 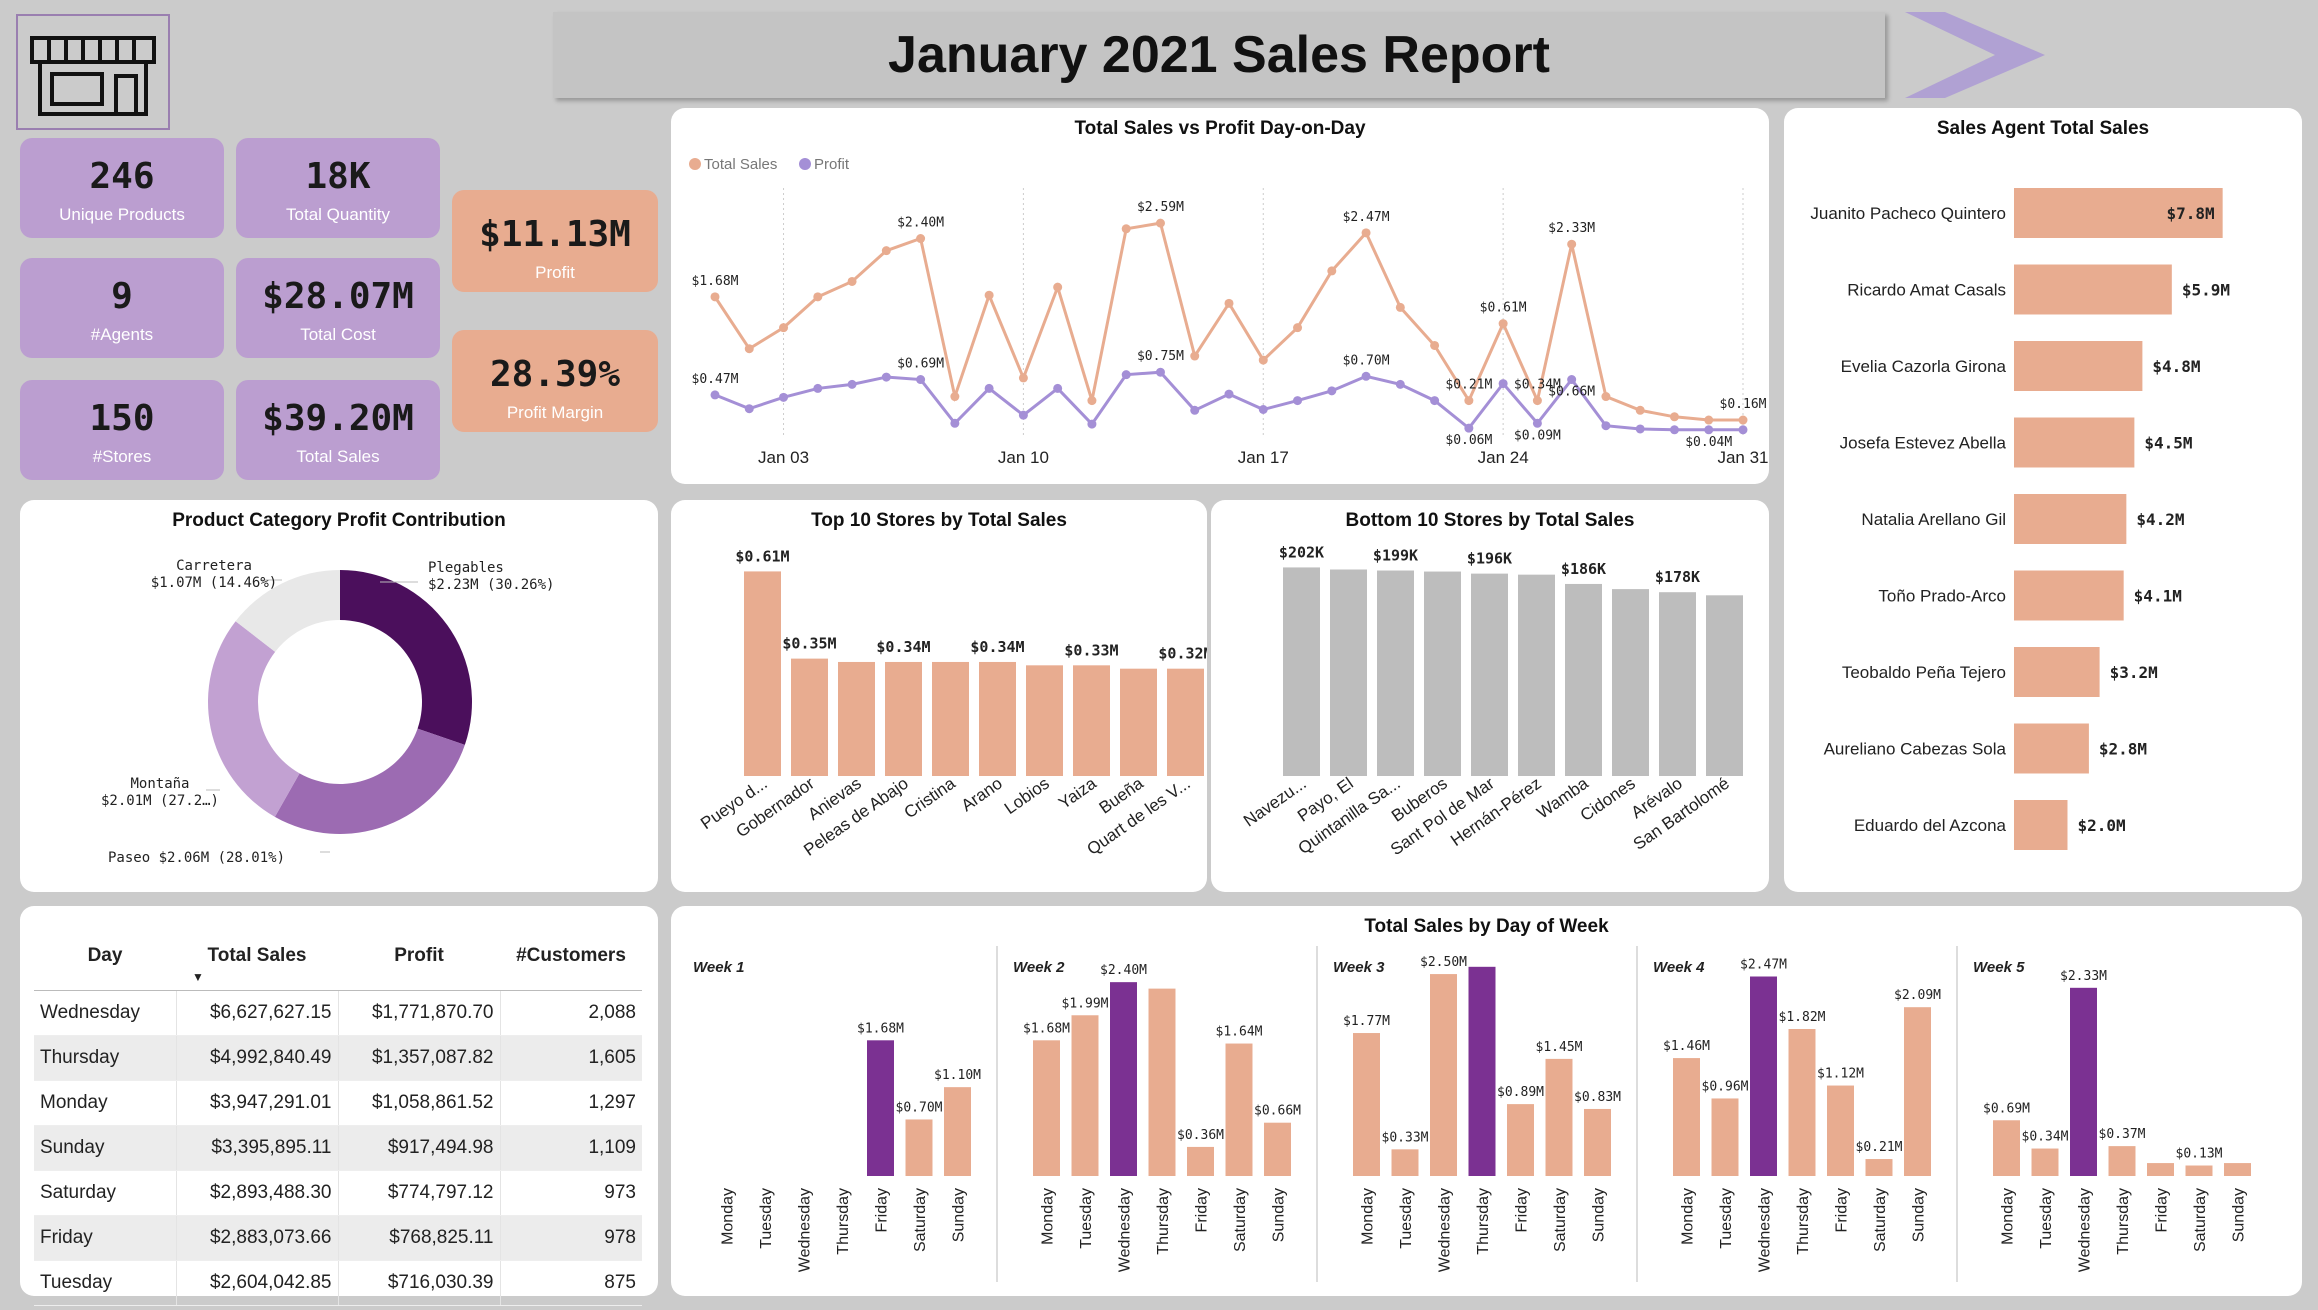 I want to click on table-row: Monday $3,947,291.01 $1,058,861.52 1,297, so click(x=338, y=1103).